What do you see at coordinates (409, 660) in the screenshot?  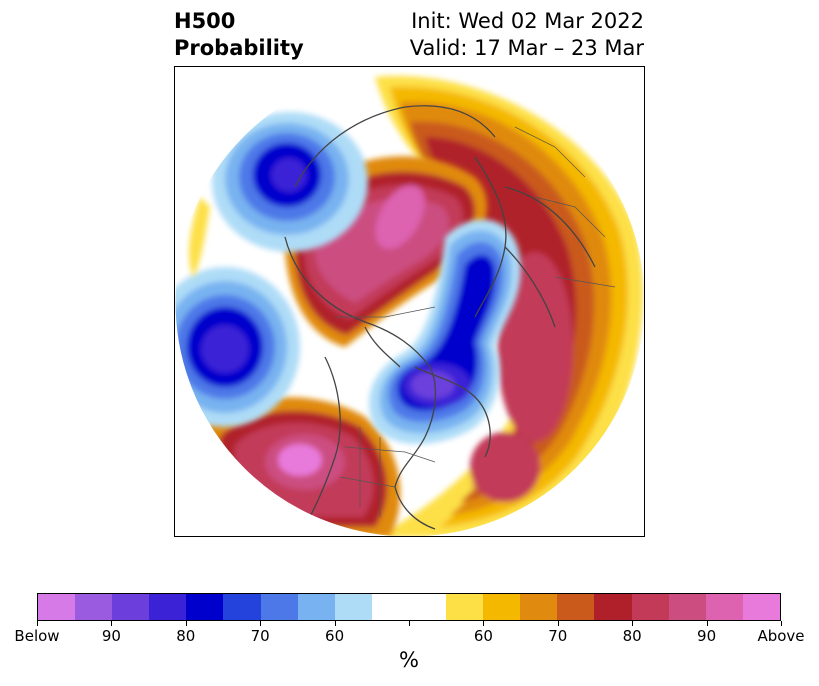 I see `colorbar-unit-label: %` at bounding box center [409, 660].